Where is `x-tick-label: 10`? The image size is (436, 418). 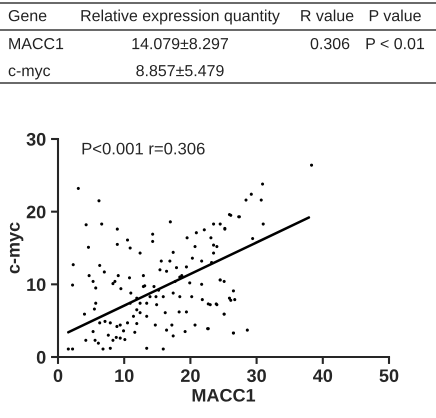
x-tick-label: 10 is located at coordinates (124, 375).